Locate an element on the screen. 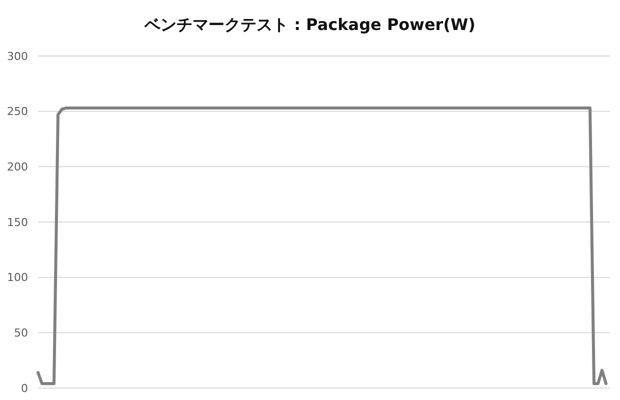  chart-title: ベンチマークテスト : Package Power(W) is located at coordinates (310, 24).